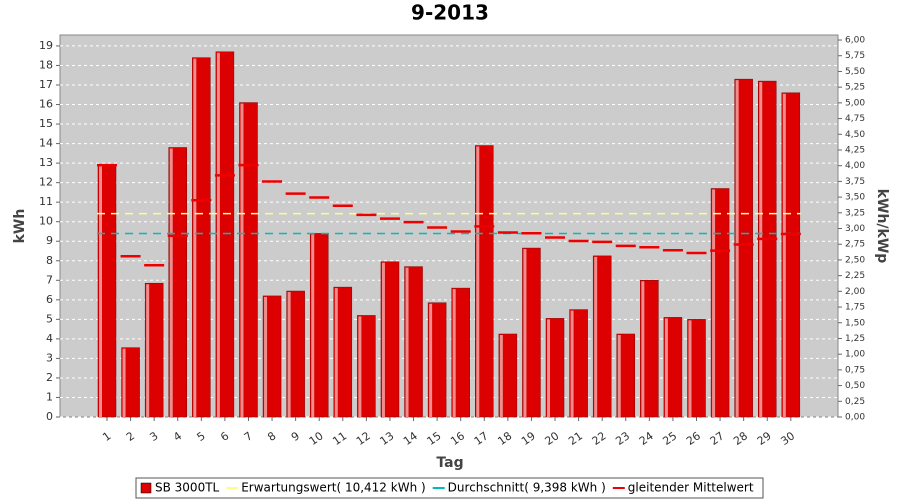  What do you see at coordinates (855, 103) in the screenshot?
I see `y2-tick-label: 5,00` at bounding box center [855, 103].